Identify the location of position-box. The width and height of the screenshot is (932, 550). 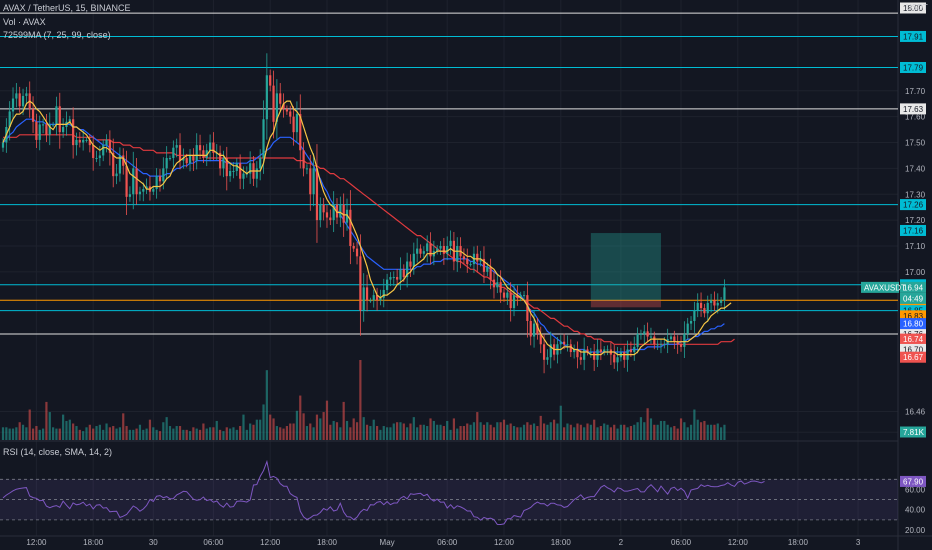
(625, 270).